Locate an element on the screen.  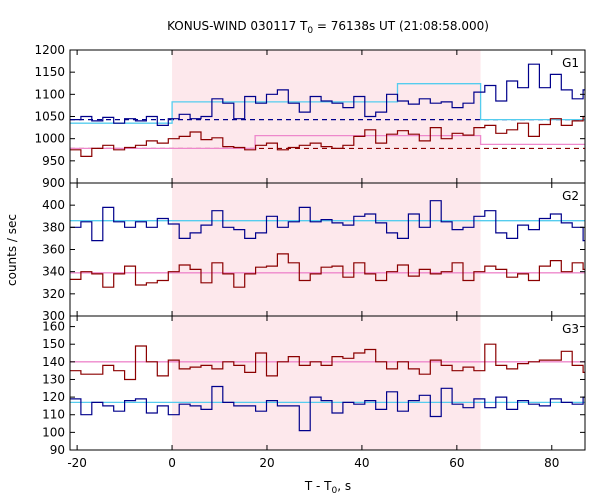
panel-label: G1 is located at coordinates (570, 63).